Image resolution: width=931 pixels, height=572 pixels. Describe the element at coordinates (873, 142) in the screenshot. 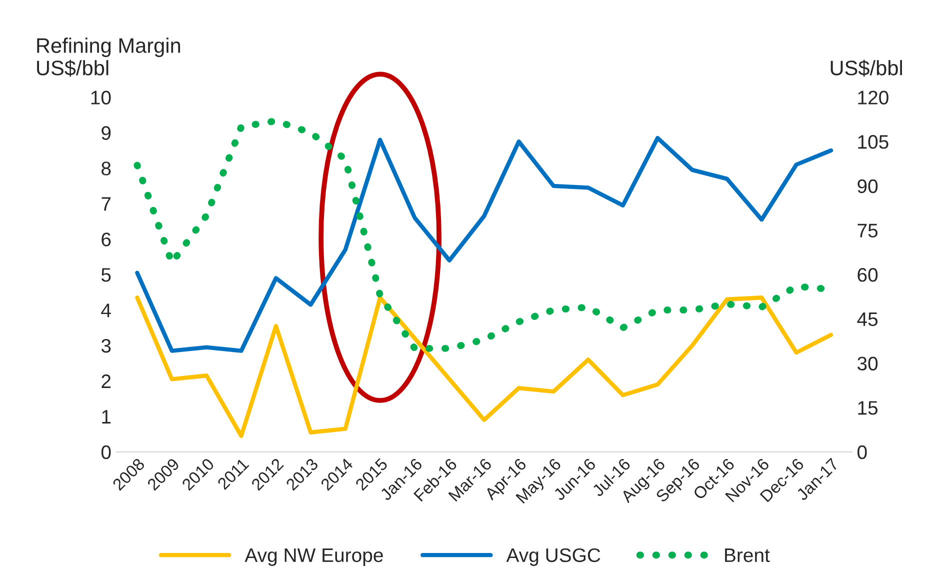

I see `y2-tick-label: 105` at that location.